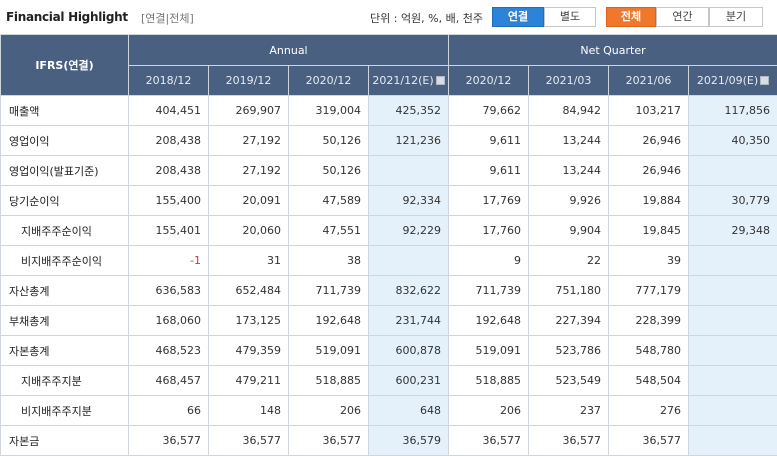 This screenshot has width=777, height=456. Describe the element at coordinates (249, 231) in the screenshot. I see `table-cell: 20,060` at that location.